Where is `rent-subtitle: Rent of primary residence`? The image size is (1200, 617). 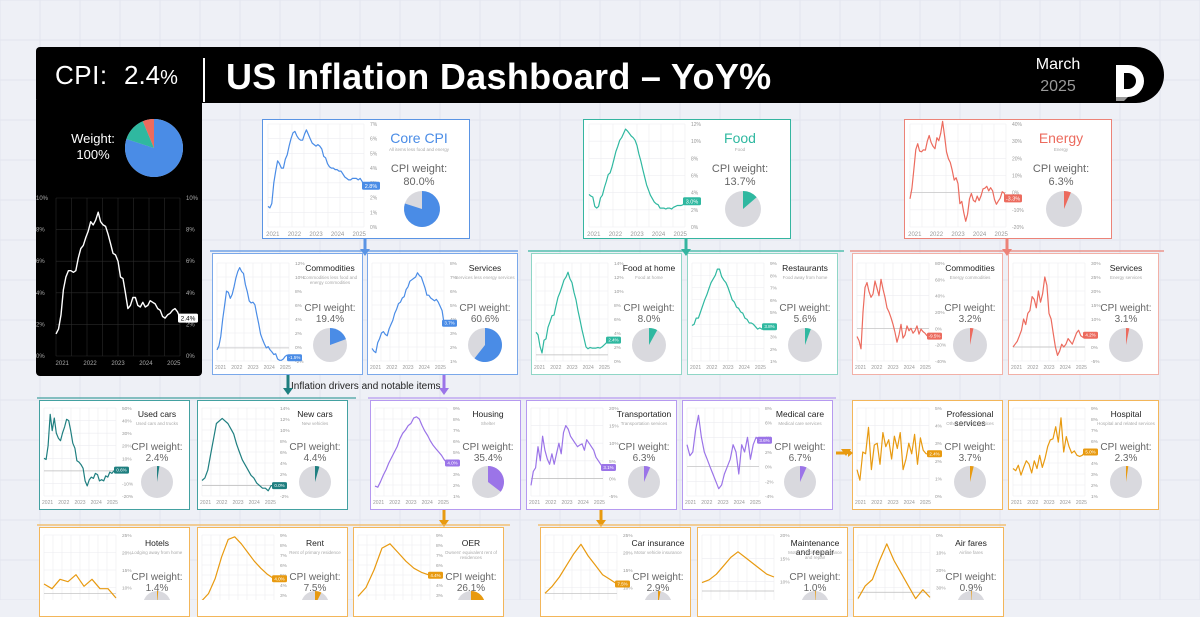 rent-subtitle: Rent of primary residence is located at coordinates (315, 552).